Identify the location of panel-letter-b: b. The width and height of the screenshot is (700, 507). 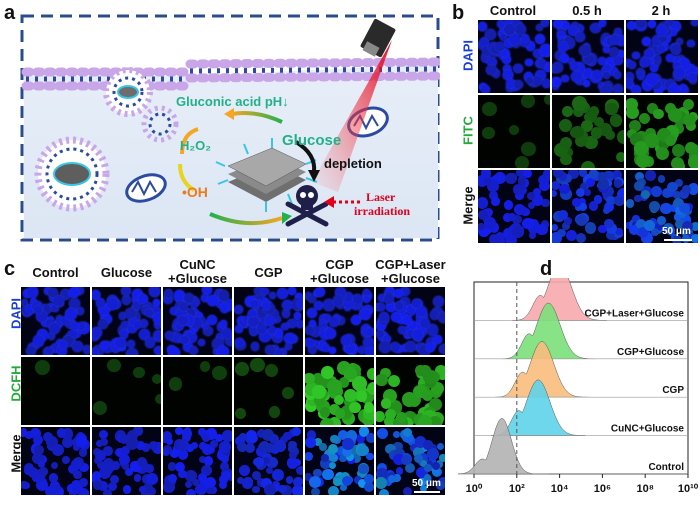
(458, 13).